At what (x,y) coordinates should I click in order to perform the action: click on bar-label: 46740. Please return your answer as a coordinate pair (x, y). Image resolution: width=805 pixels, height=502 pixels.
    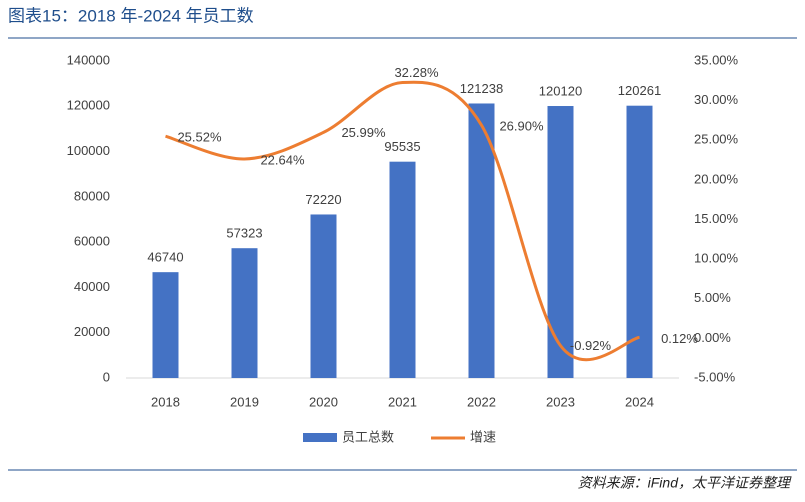
    Looking at the image, I should click on (165, 257).